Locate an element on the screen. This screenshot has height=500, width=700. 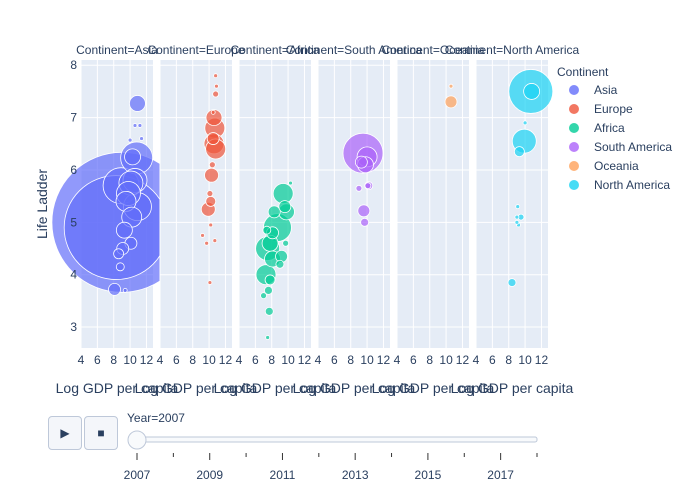
y-tick-label: 4 is located at coordinates (73, 275).